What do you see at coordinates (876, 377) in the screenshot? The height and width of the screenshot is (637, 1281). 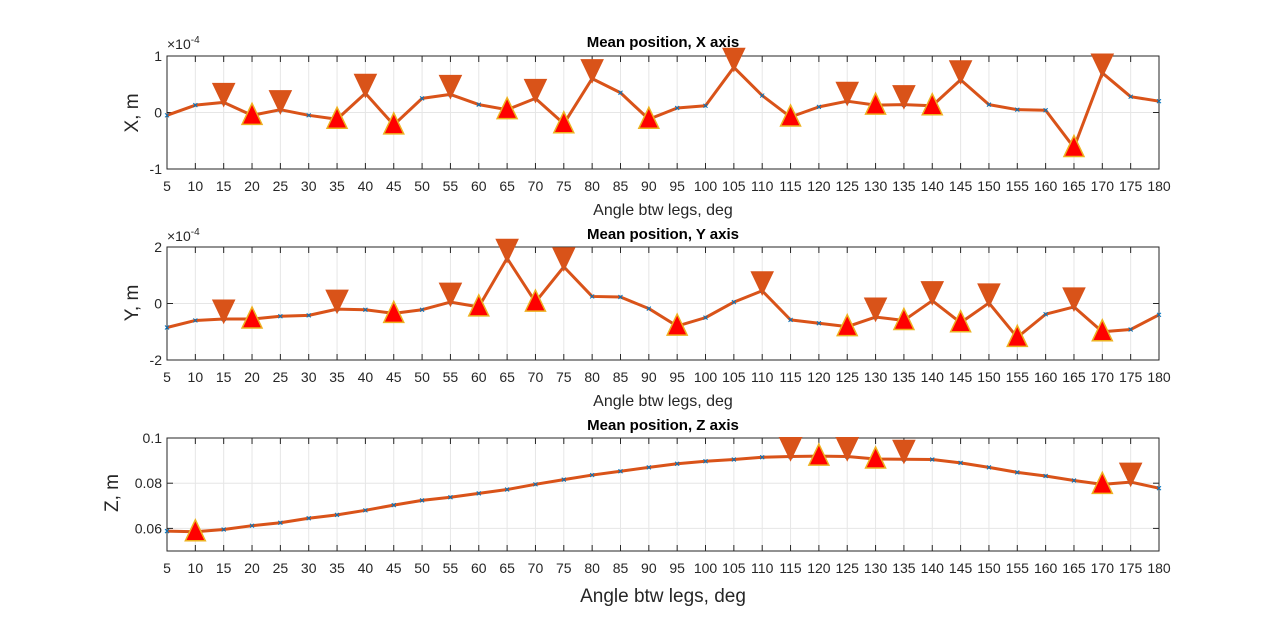 I see `x-tick-label: 130` at bounding box center [876, 377].